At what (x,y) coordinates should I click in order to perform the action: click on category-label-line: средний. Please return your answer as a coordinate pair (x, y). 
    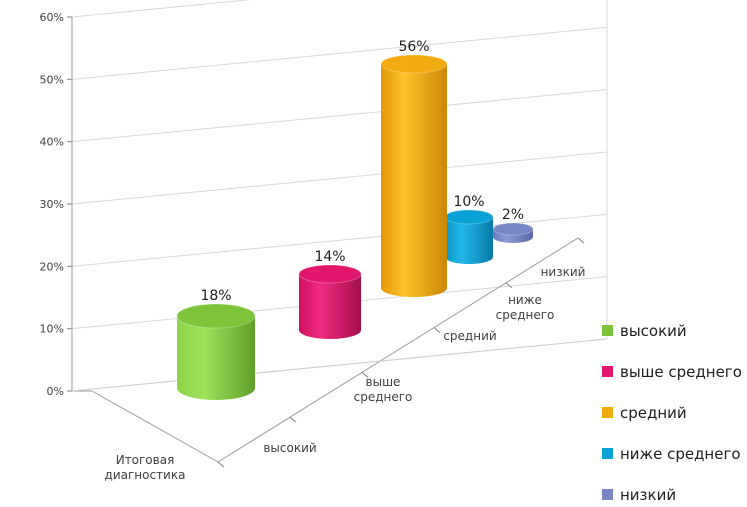
    Looking at the image, I should click on (469, 336).